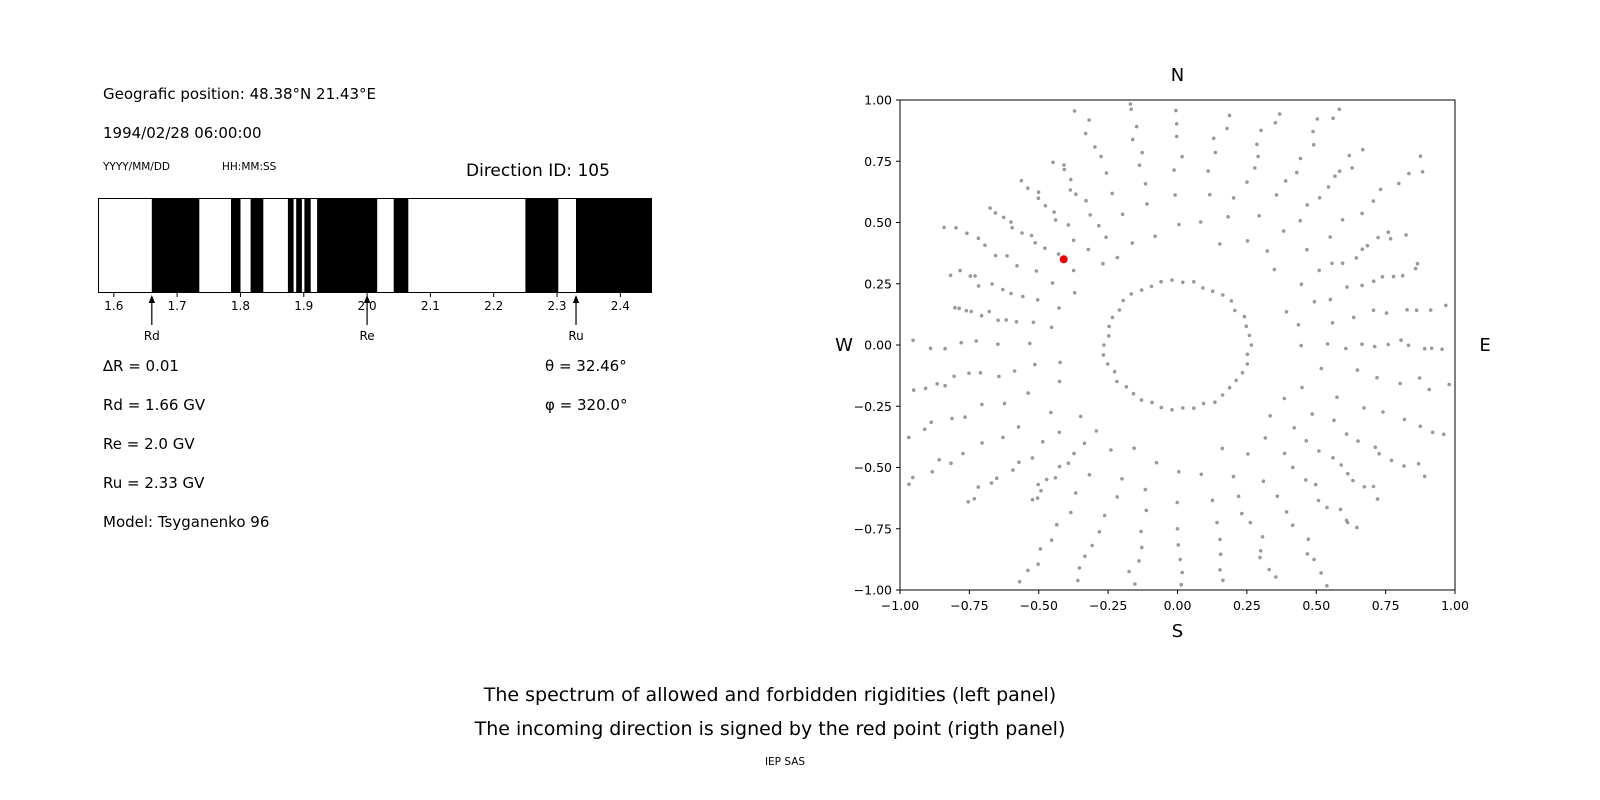 The width and height of the screenshot is (1600, 800). I want to click on model-label: Model: Tsyganenko 96, so click(186, 522).